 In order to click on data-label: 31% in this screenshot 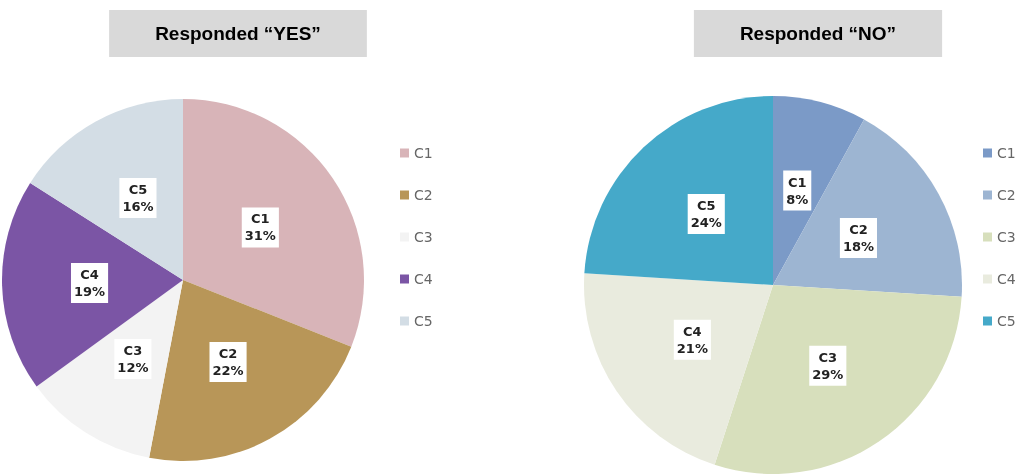, I will do `click(260, 236)`.